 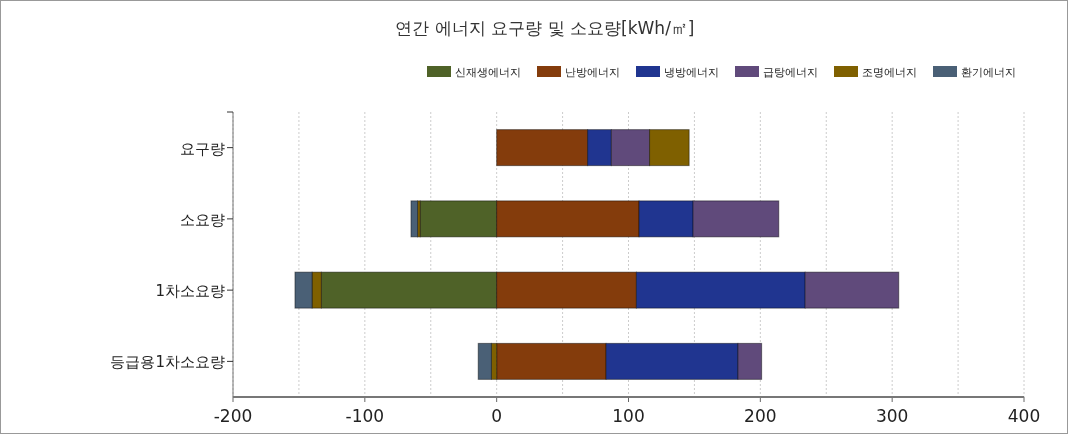 I want to click on x-tick-label: 300, so click(x=892, y=416).